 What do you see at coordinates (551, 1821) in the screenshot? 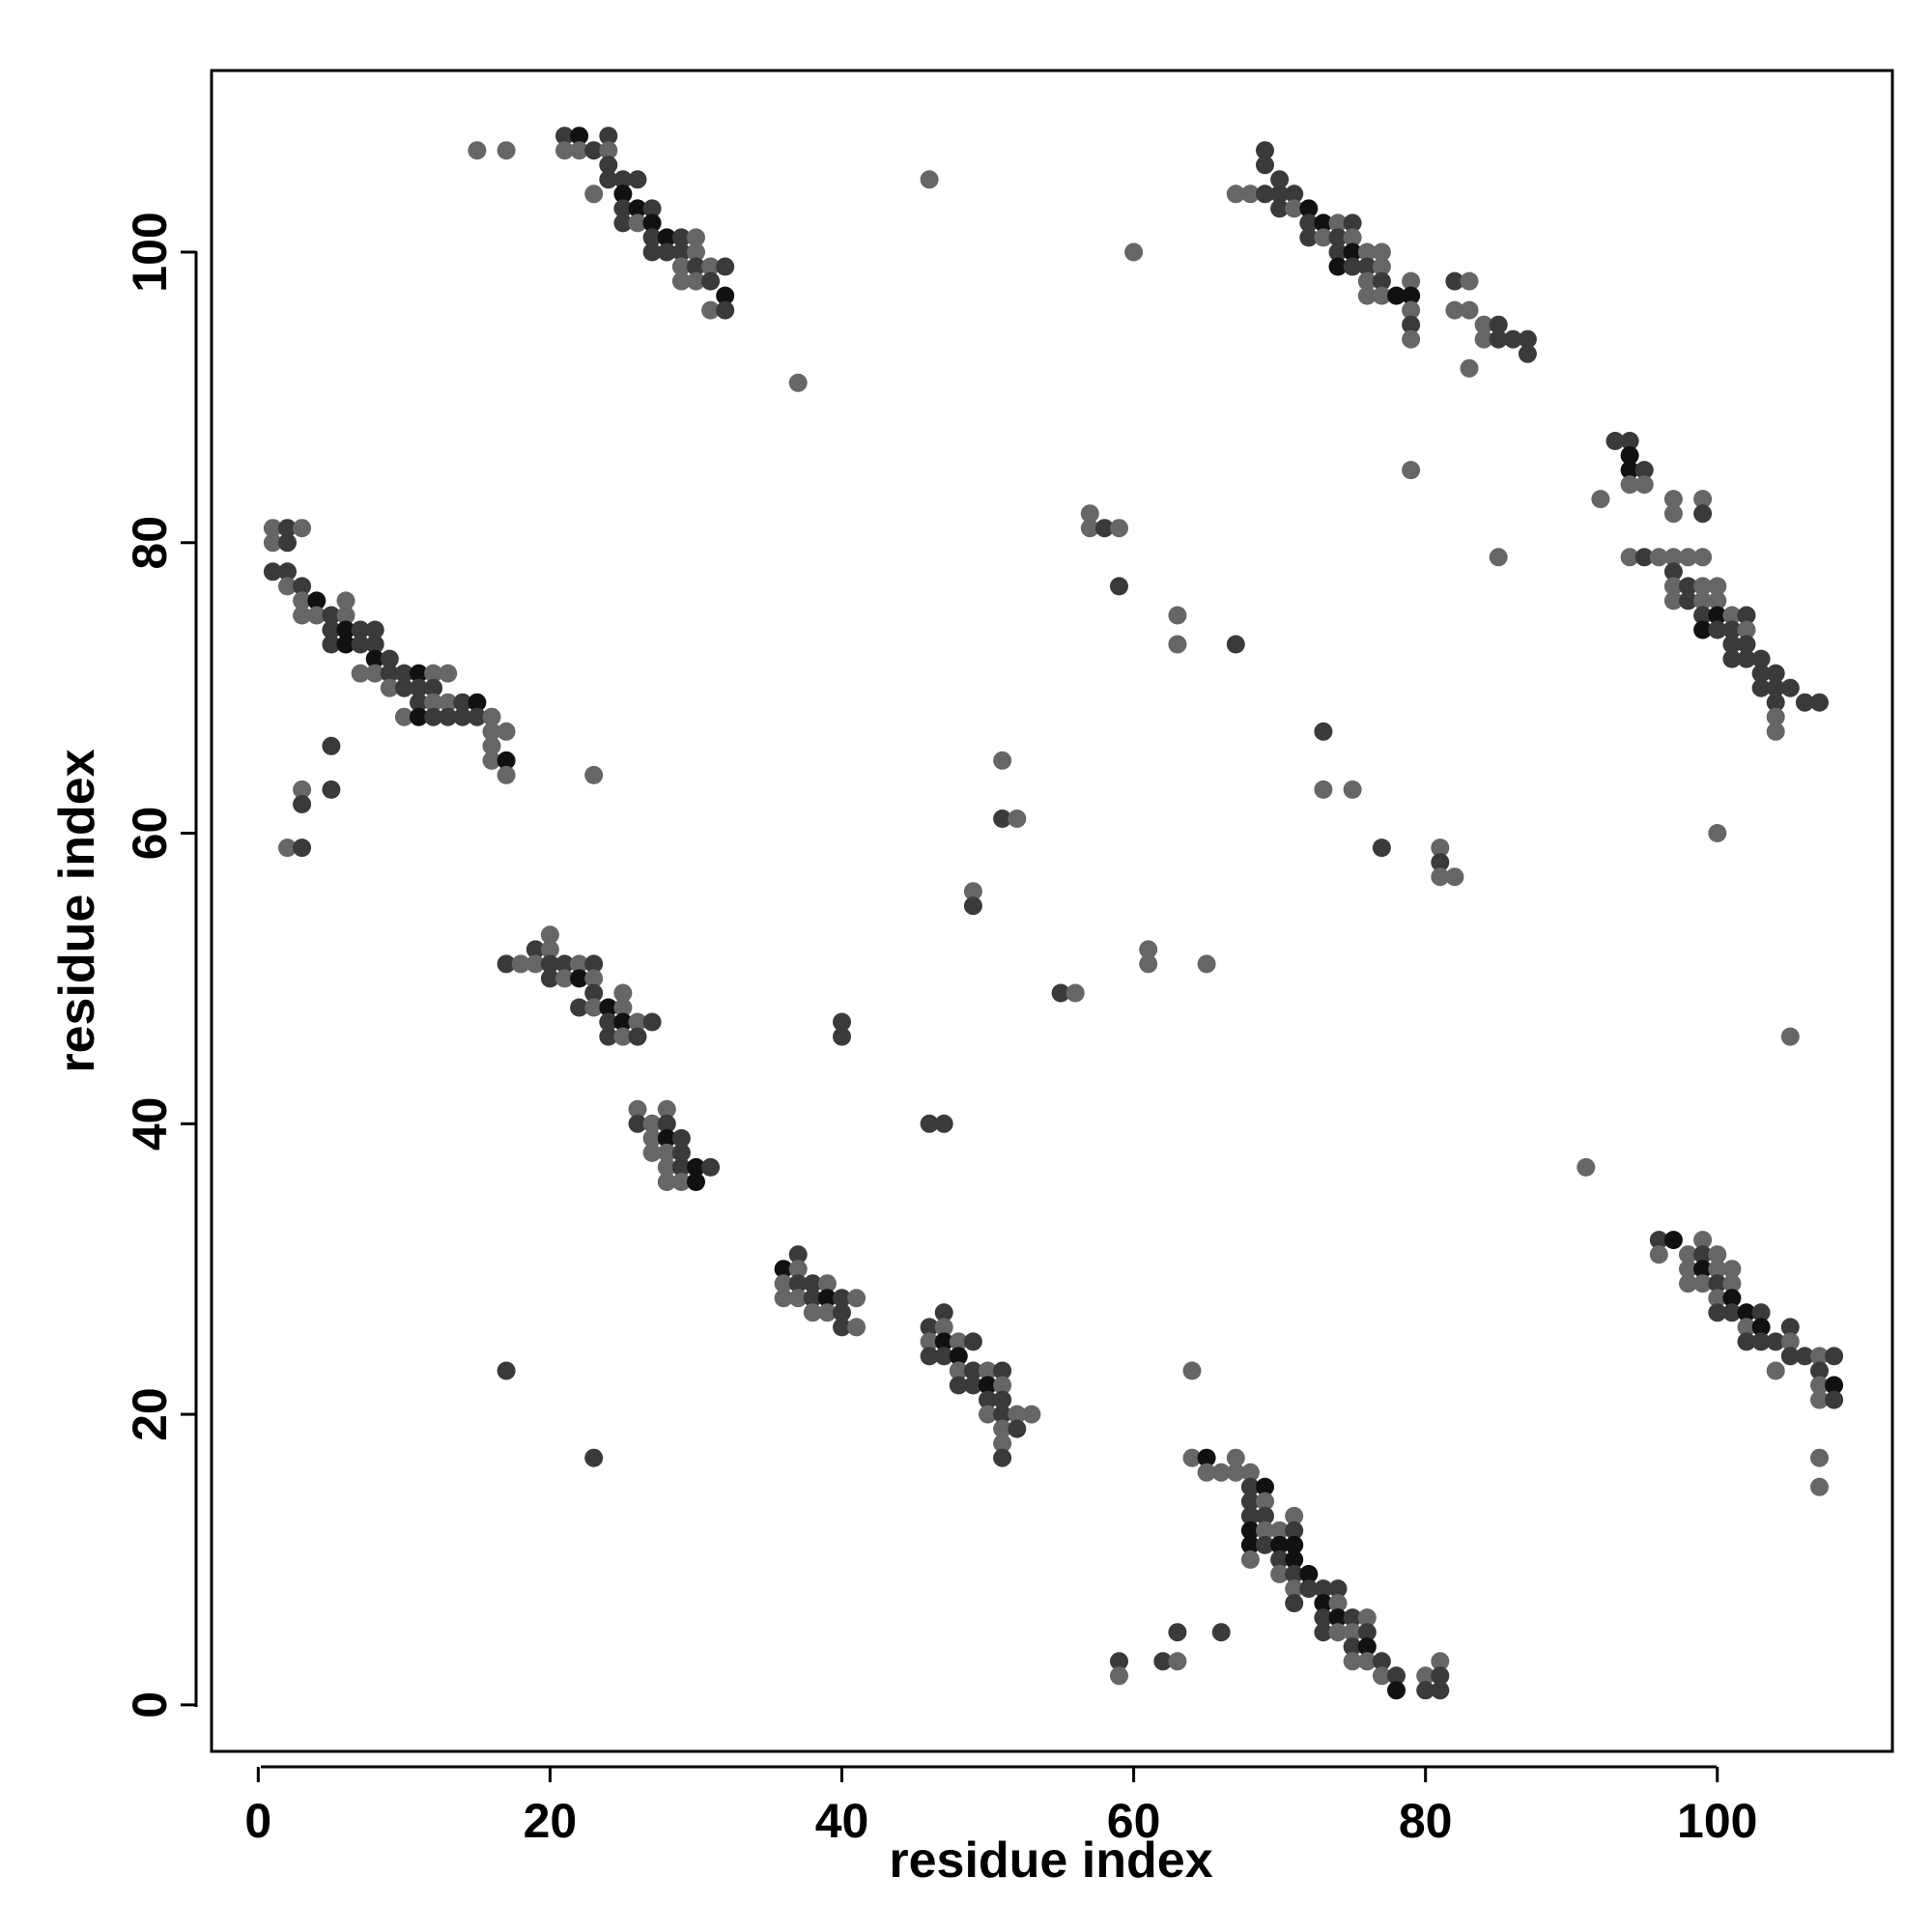
I see `x-tick-label: 20` at bounding box center [551, 1821].